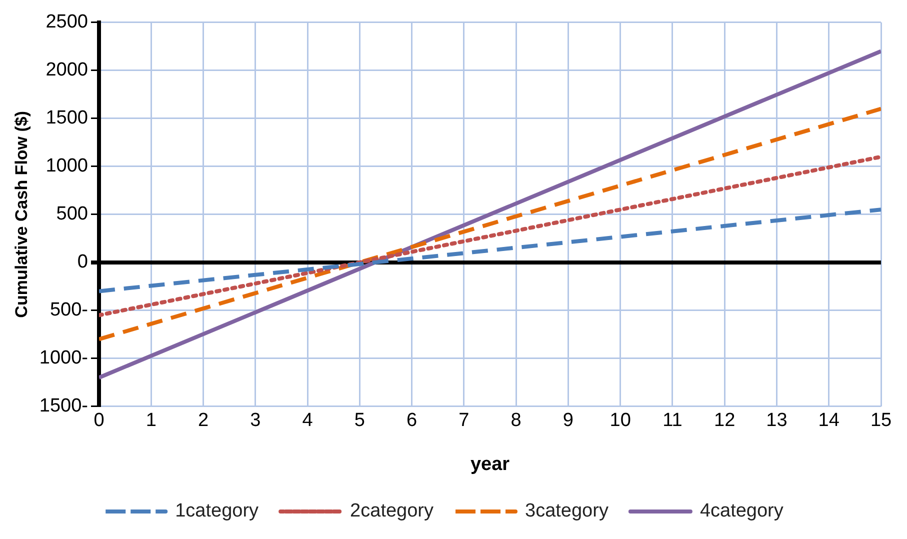 The image size is (907, 539). What do you see at coordinates (82, 262) in the screenshot?
I see `y-tick-label: 0` at bounding box center [82, 262].